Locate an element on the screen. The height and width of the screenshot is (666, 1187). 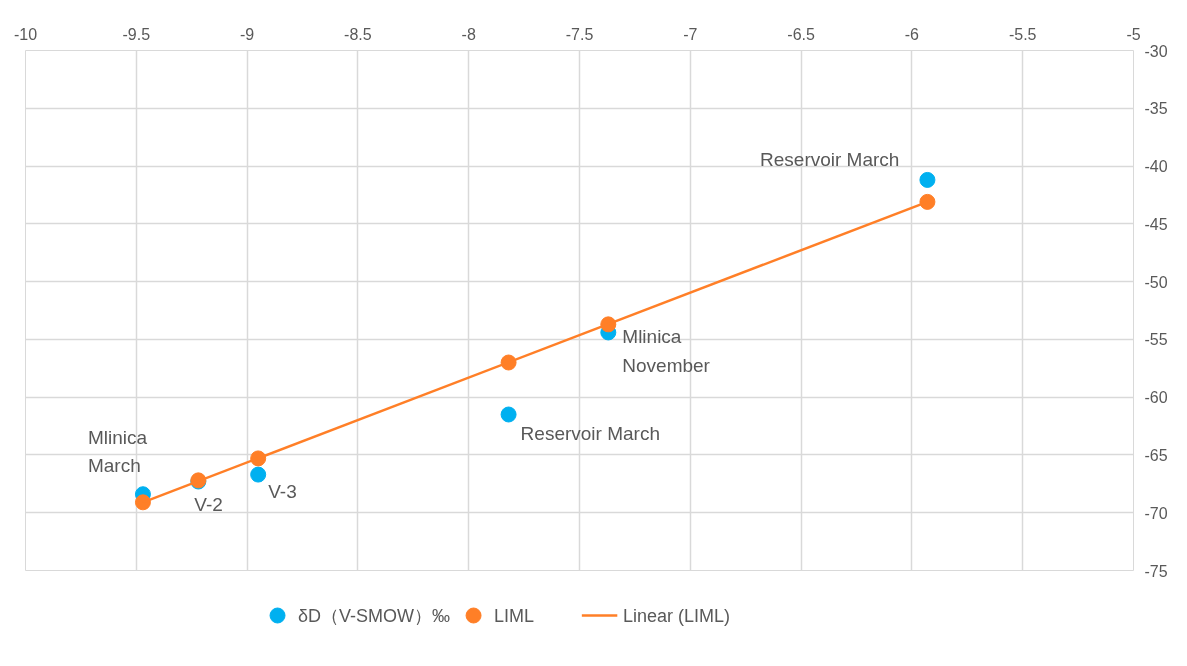
y-tick-label: -55 is located at coordinates (1156, 340).